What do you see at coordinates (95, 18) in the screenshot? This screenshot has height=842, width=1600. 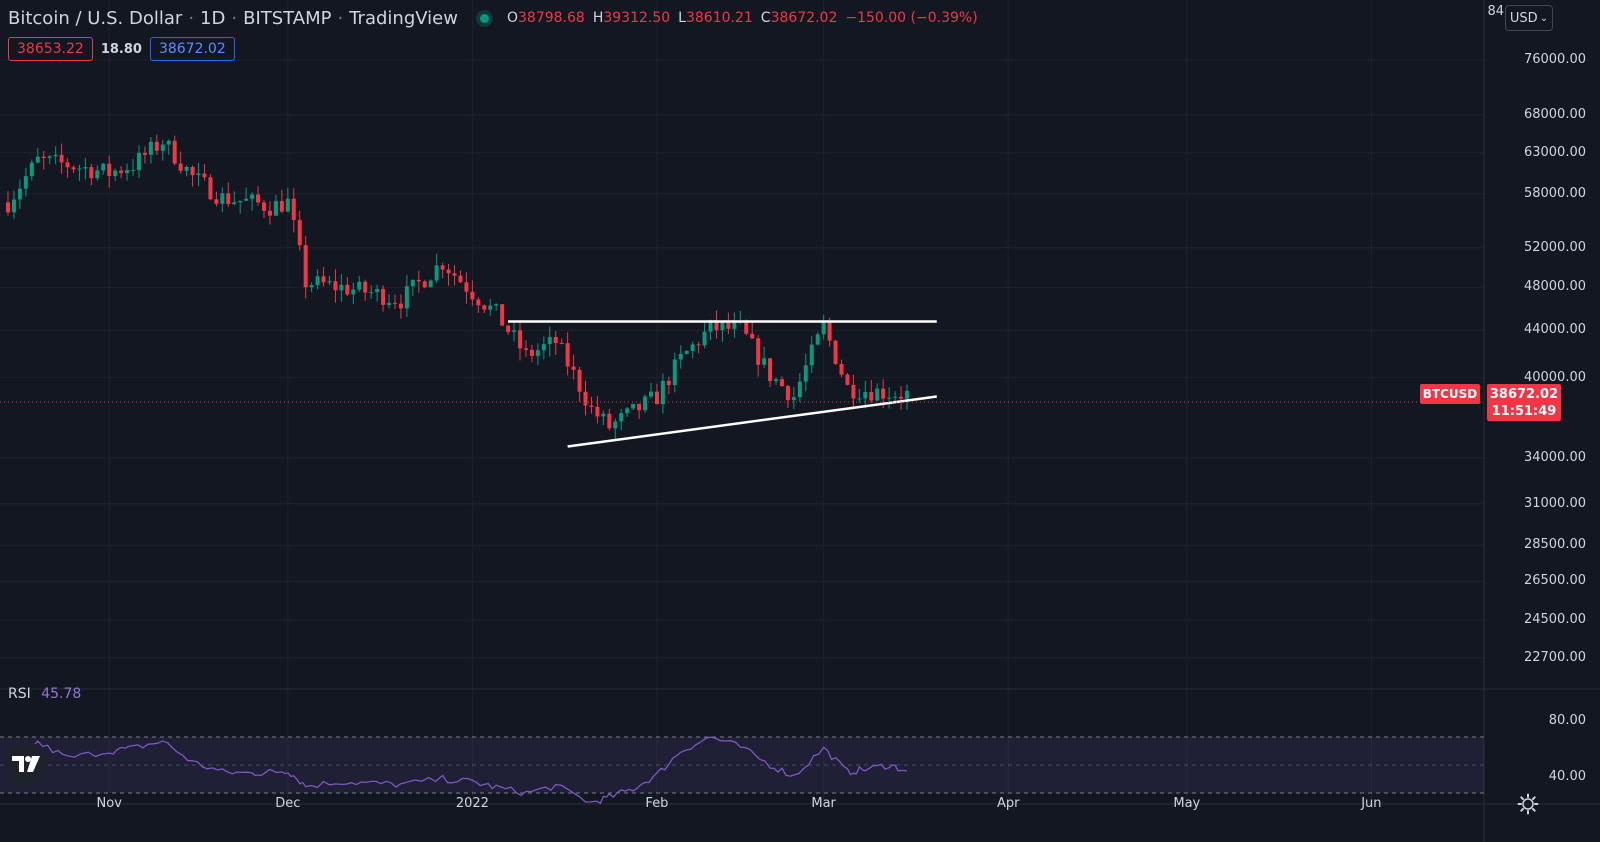 I see `symbol-name: Bitcoin / U.S. Dollar` at bounding box center [95, 18].